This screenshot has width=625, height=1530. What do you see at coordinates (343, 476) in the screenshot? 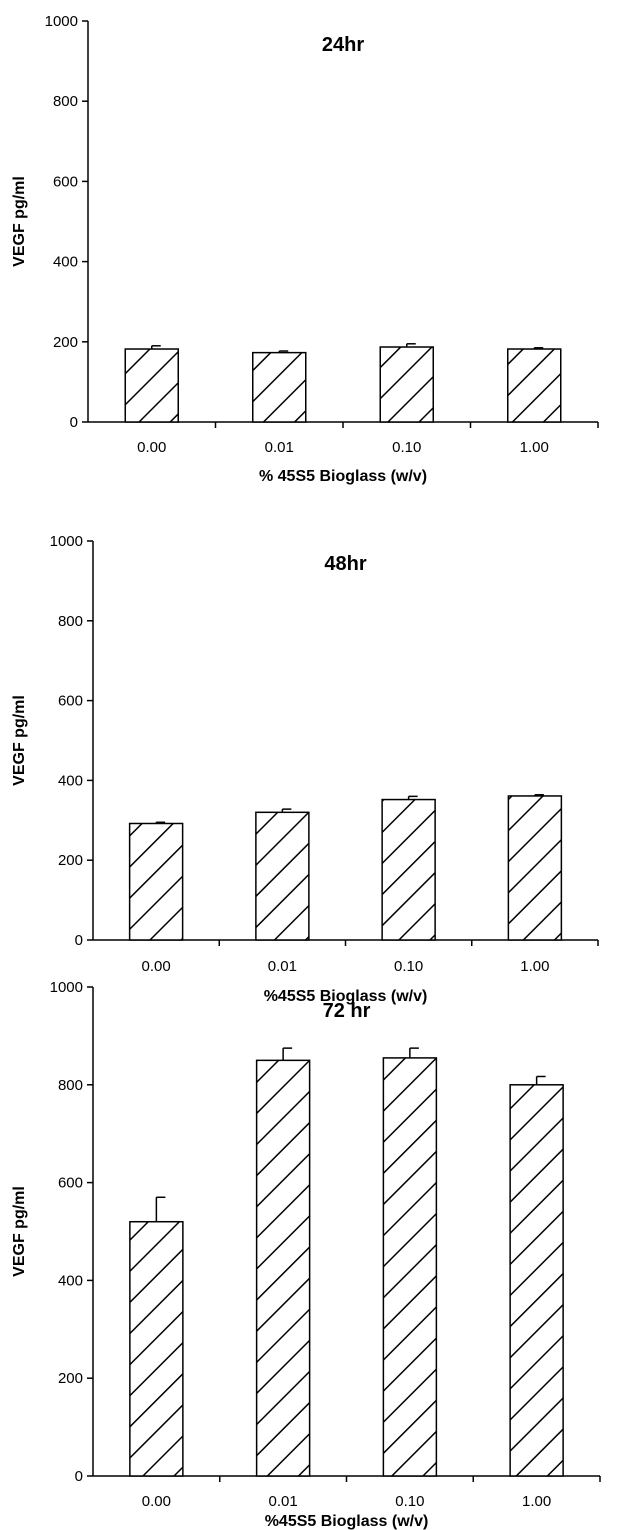
I see `x-axis-label: % 45S5 Bioglass (w/v)` at bounding box center [343, 476].